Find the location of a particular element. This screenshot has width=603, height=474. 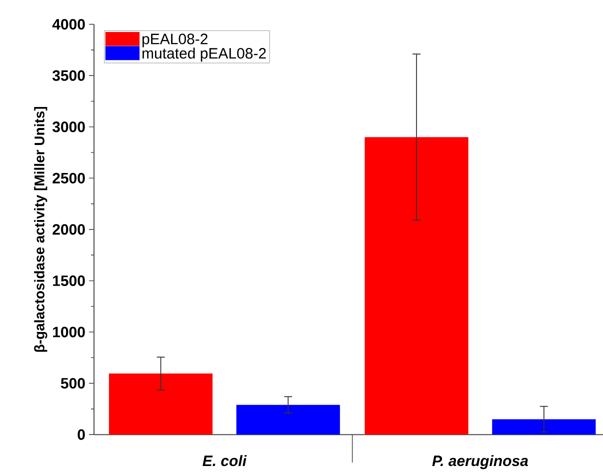

y-tick-label: 4000 is located at coordinates (68, 24).